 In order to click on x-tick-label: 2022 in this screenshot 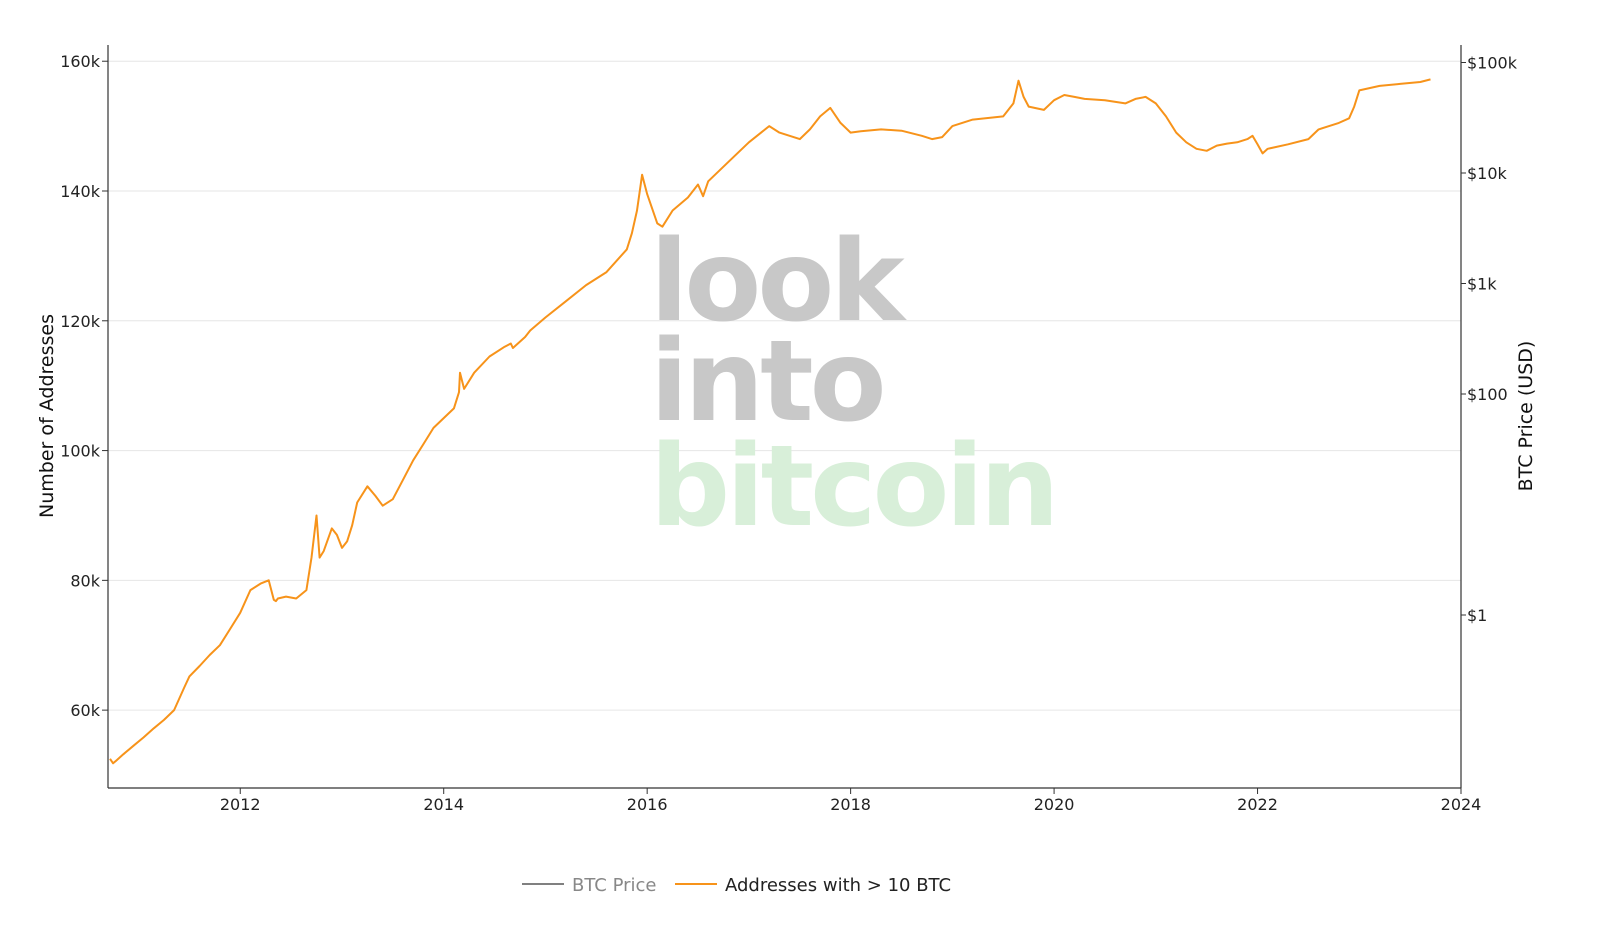, I will do `click(1257, 804)`.